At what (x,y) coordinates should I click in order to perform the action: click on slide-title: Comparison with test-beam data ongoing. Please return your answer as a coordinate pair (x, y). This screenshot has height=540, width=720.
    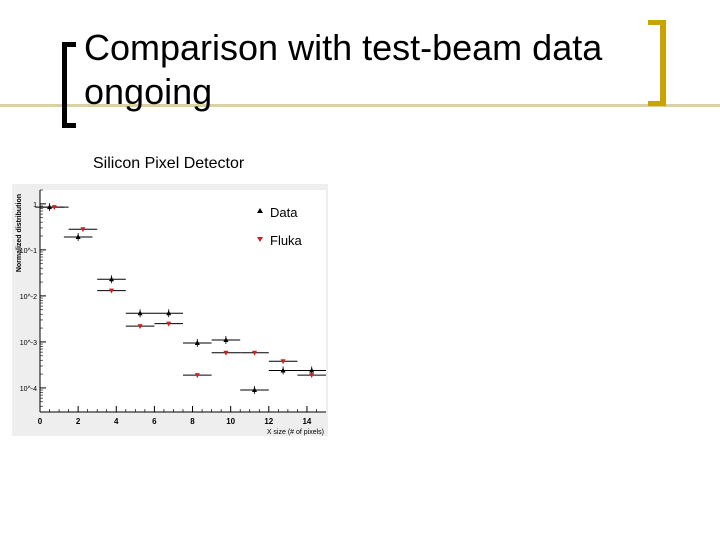
    Looking at the image, I should click on (343, 69).